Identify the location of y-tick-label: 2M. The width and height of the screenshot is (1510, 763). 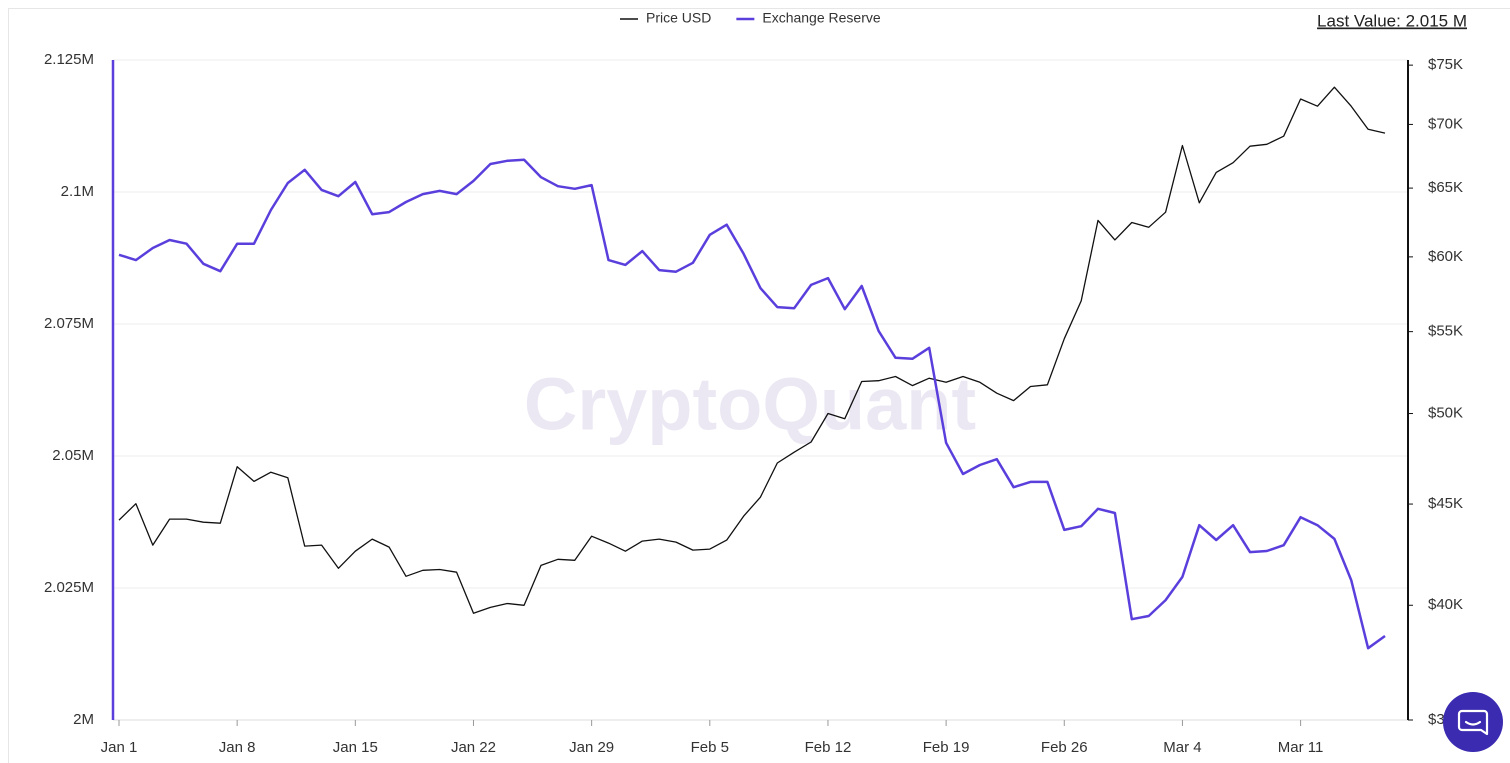
(83, 719).